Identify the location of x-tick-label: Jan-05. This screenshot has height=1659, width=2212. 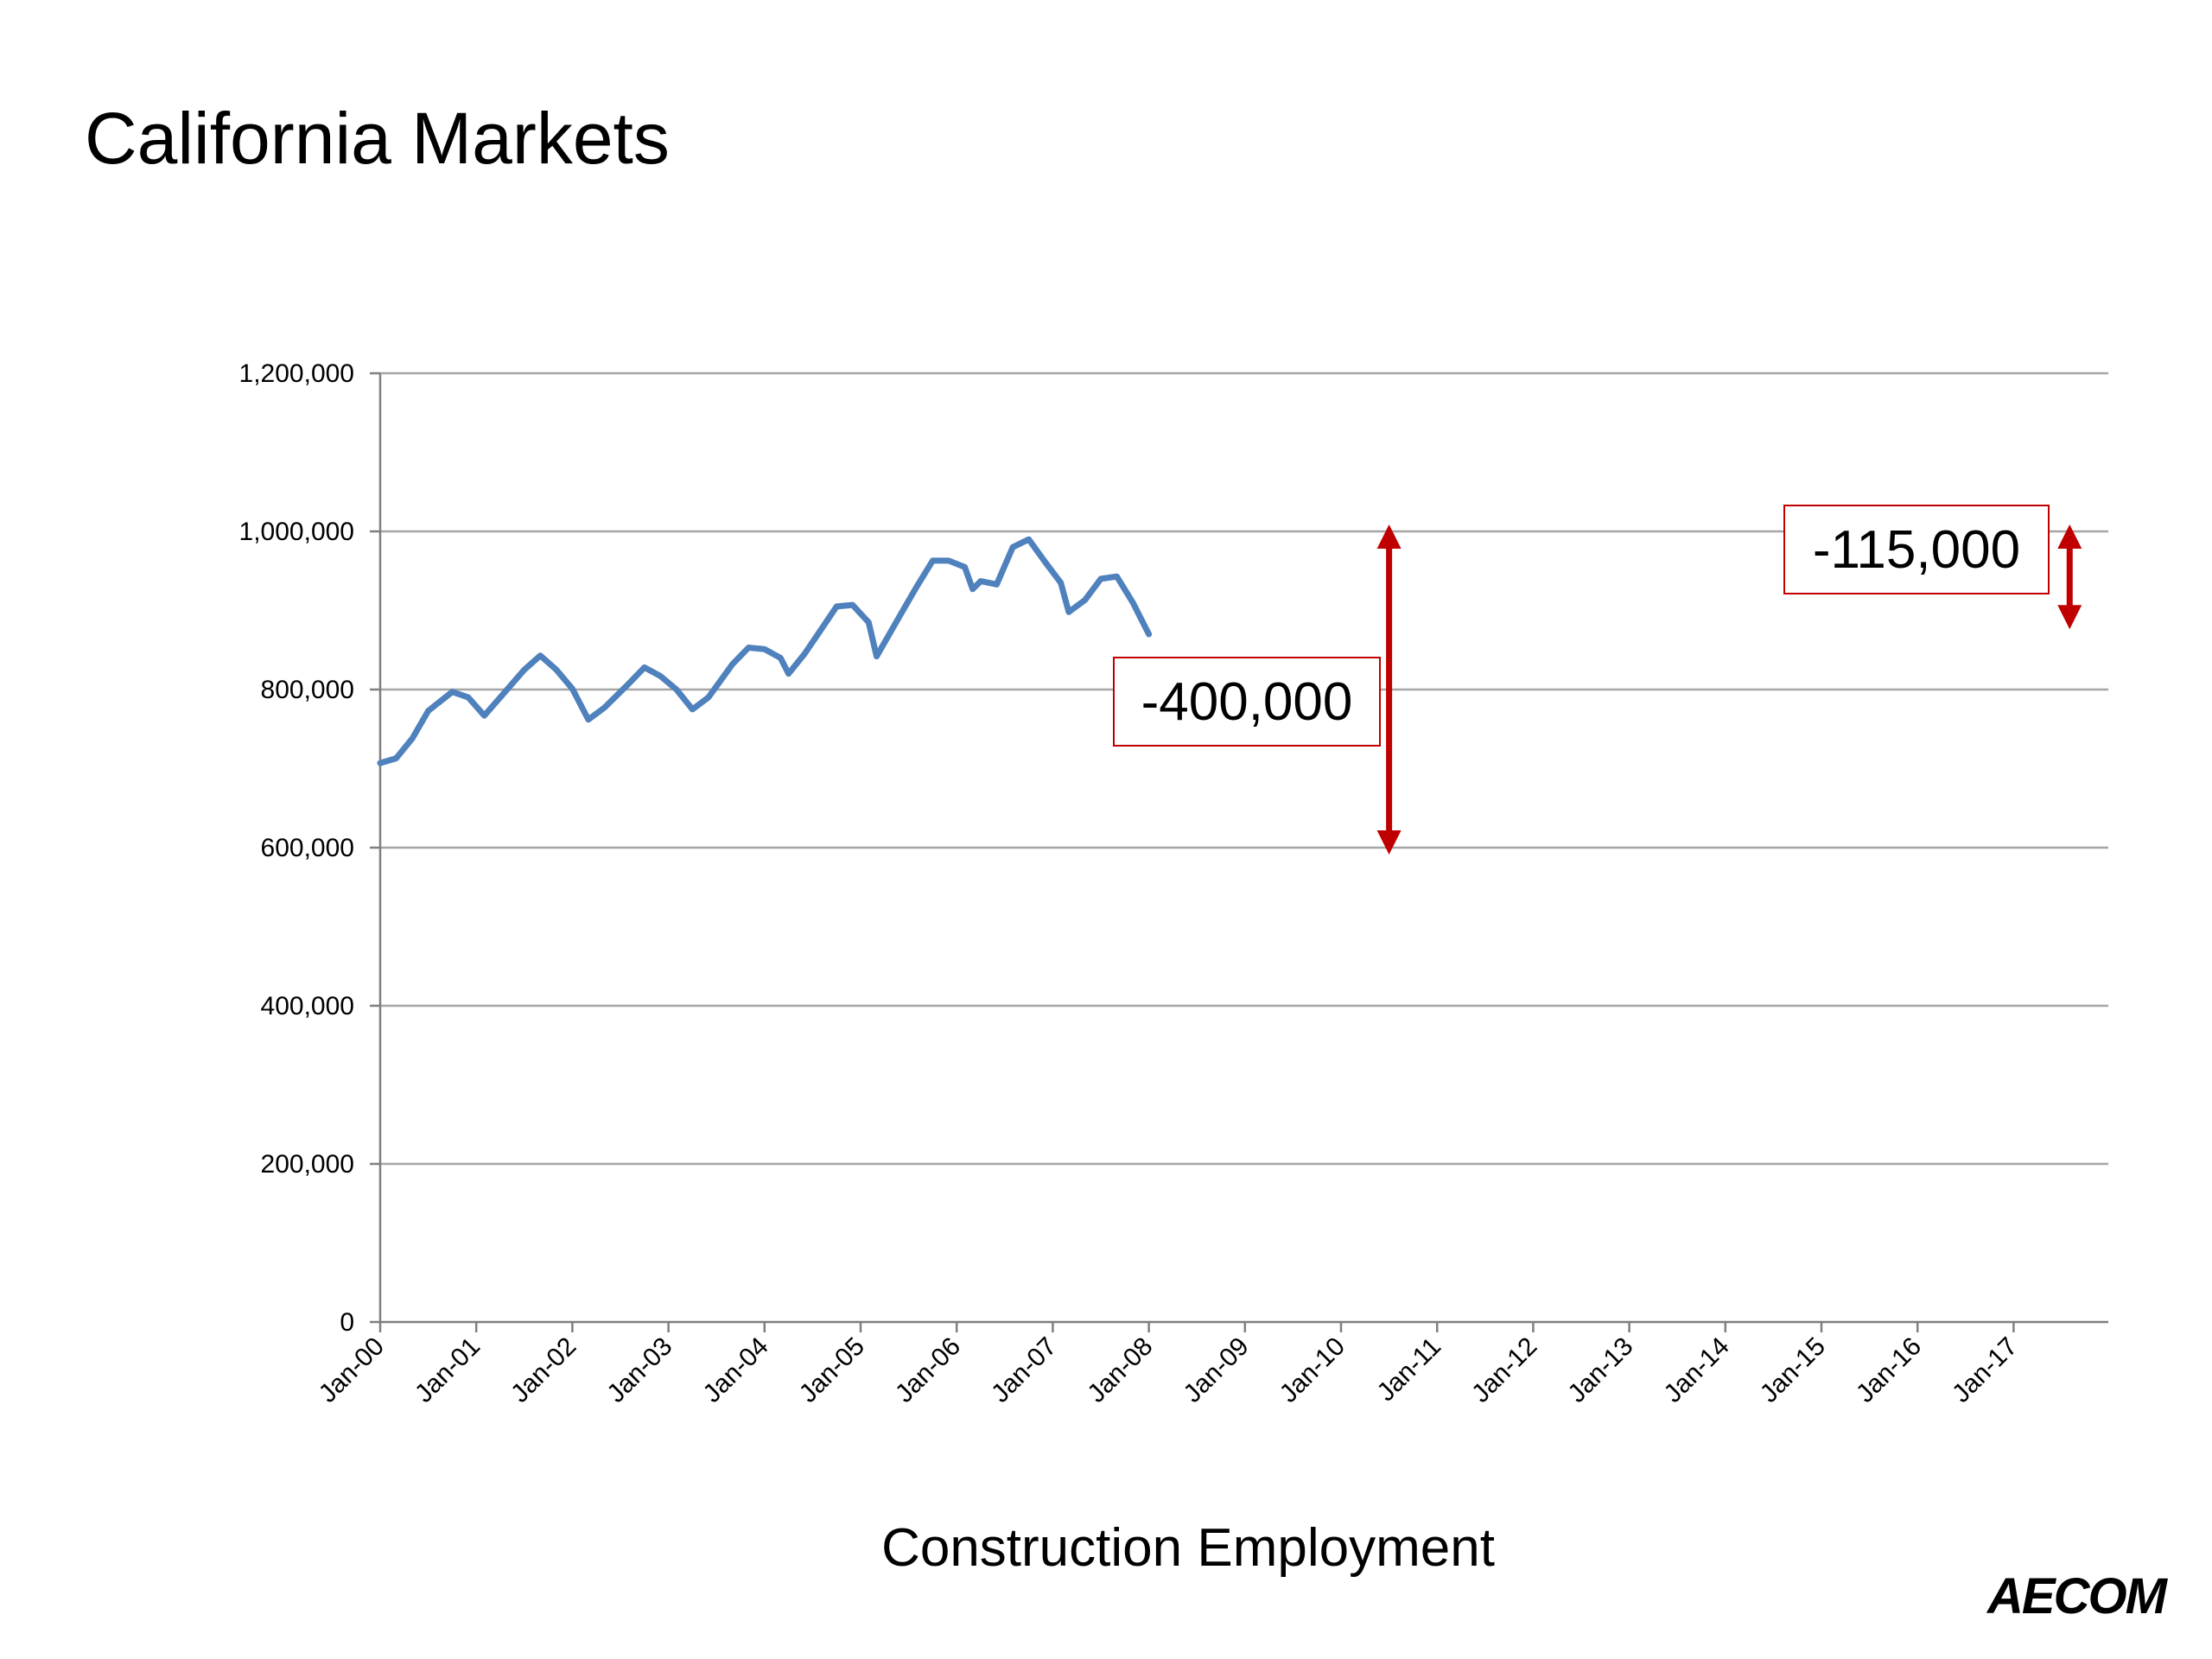
(832, 1370).